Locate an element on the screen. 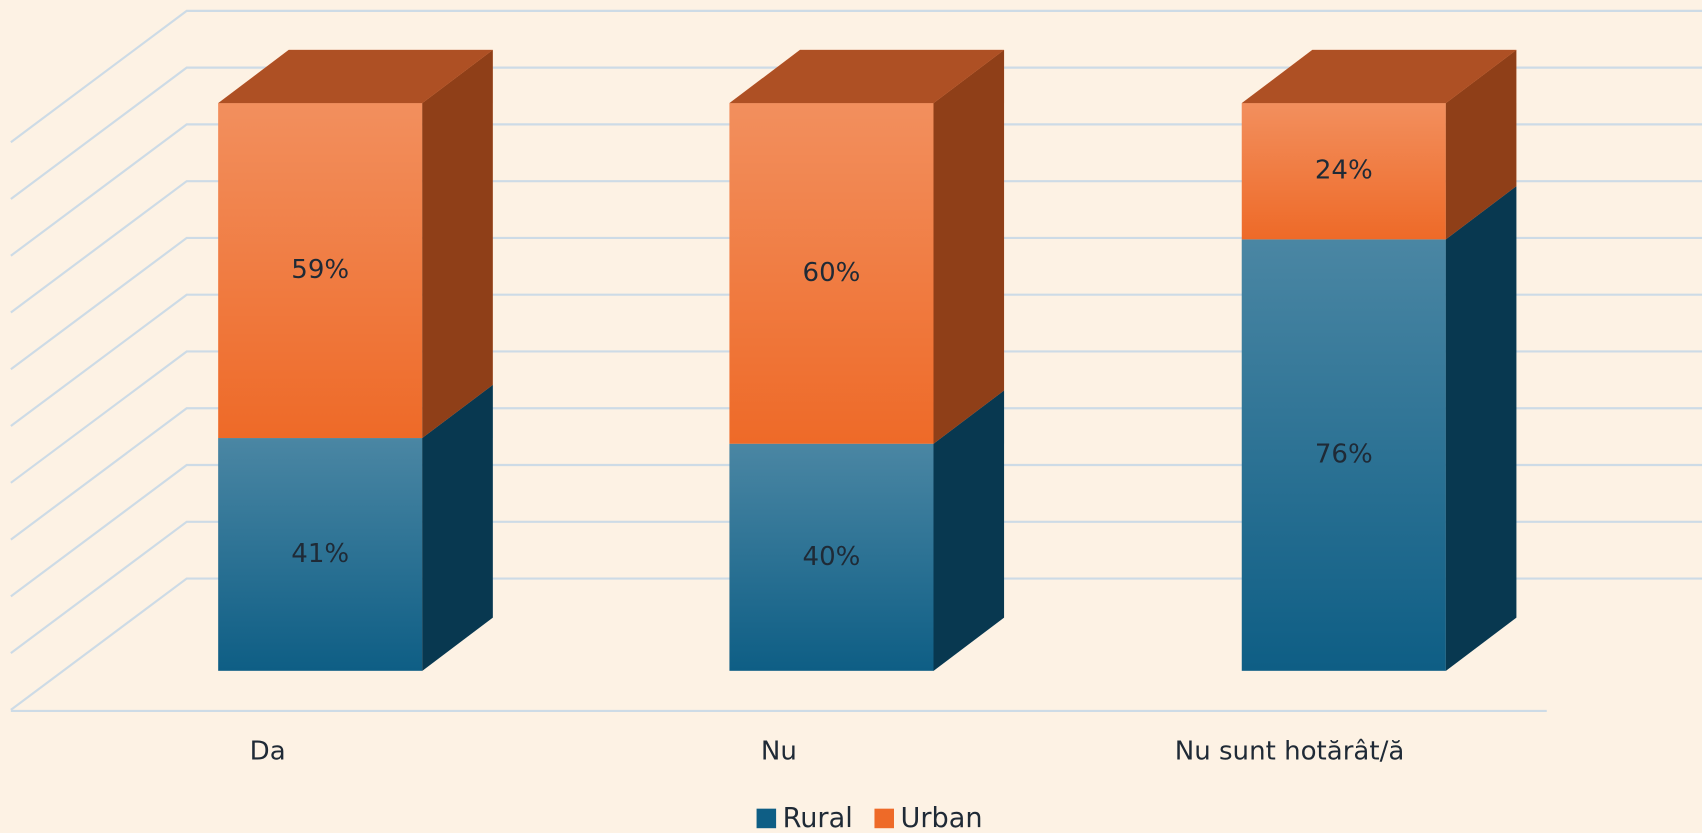 The image size is (1702, 833). x-tick-label: Nu sunt hotărât/ă is located at coordinates (1290, 752).